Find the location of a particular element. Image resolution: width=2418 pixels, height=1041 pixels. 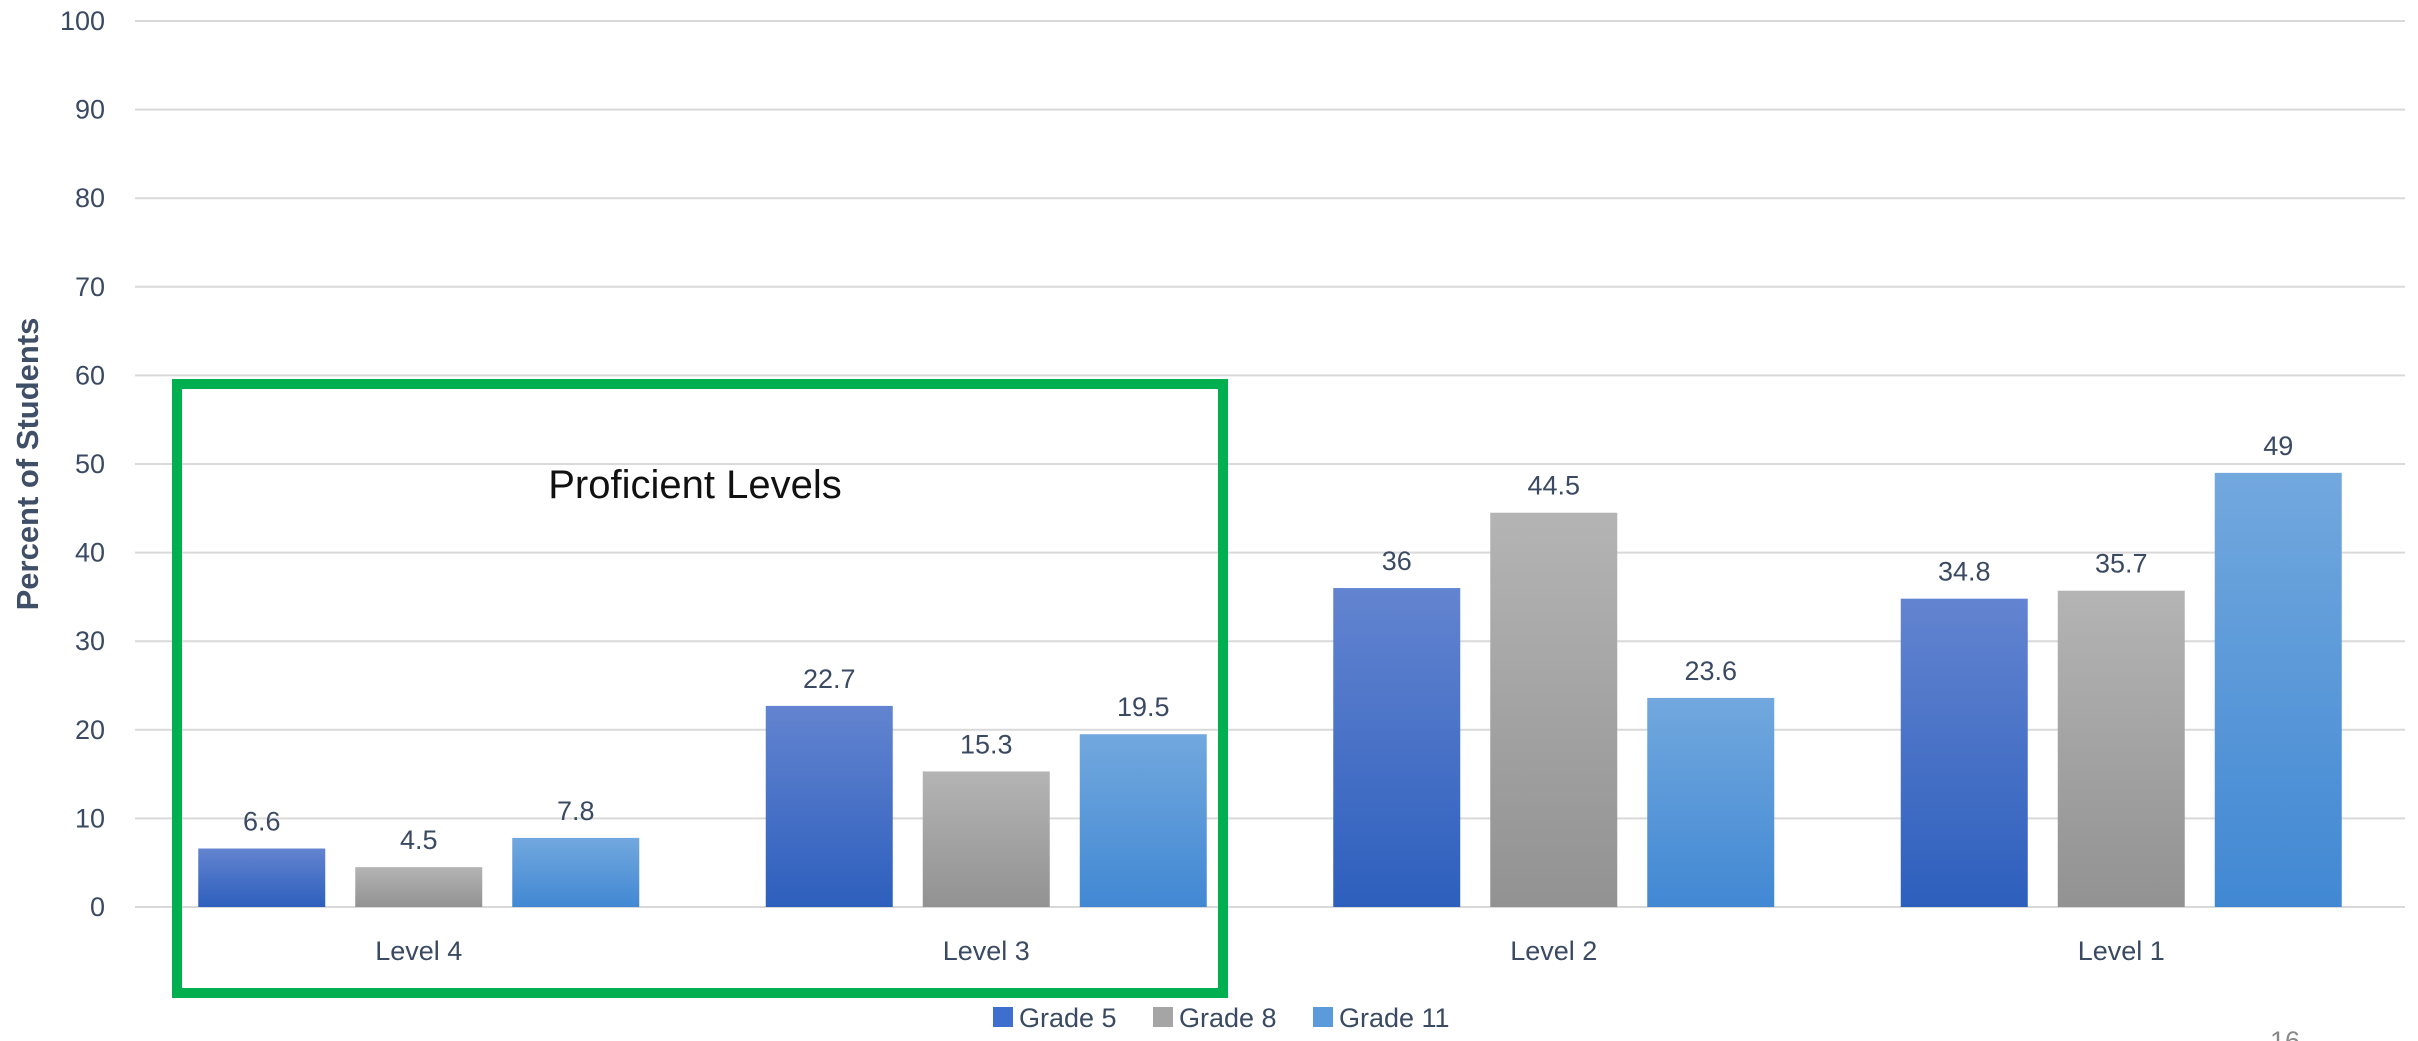

y-tick-label: 40 is located at coordinates (90, 553).